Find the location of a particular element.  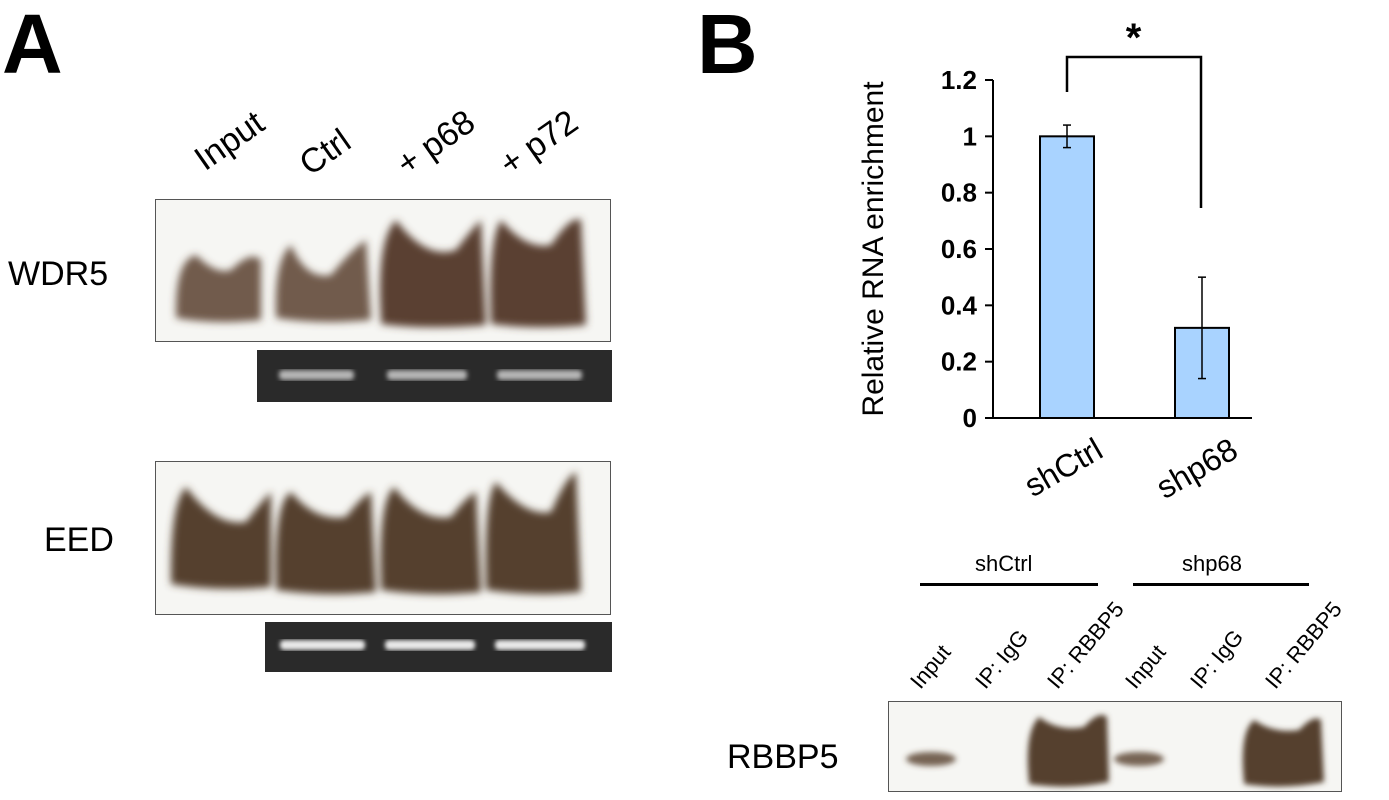

y-tick-label: 0 is located at coordinates (970, 418).